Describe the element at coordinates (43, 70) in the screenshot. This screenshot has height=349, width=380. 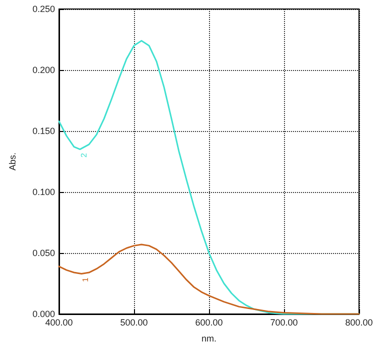
I see `y-tick-label: 0.200` at that location.